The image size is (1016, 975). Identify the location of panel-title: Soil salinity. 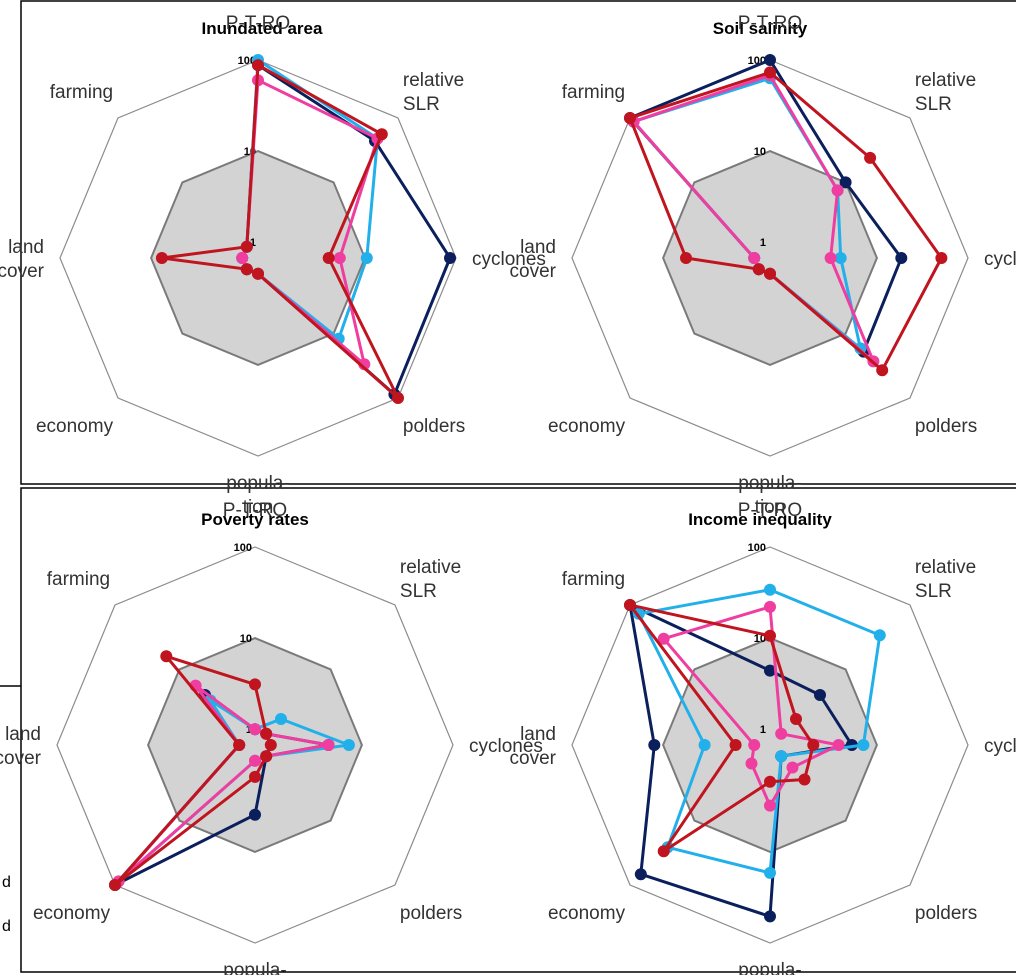
(760, 28).